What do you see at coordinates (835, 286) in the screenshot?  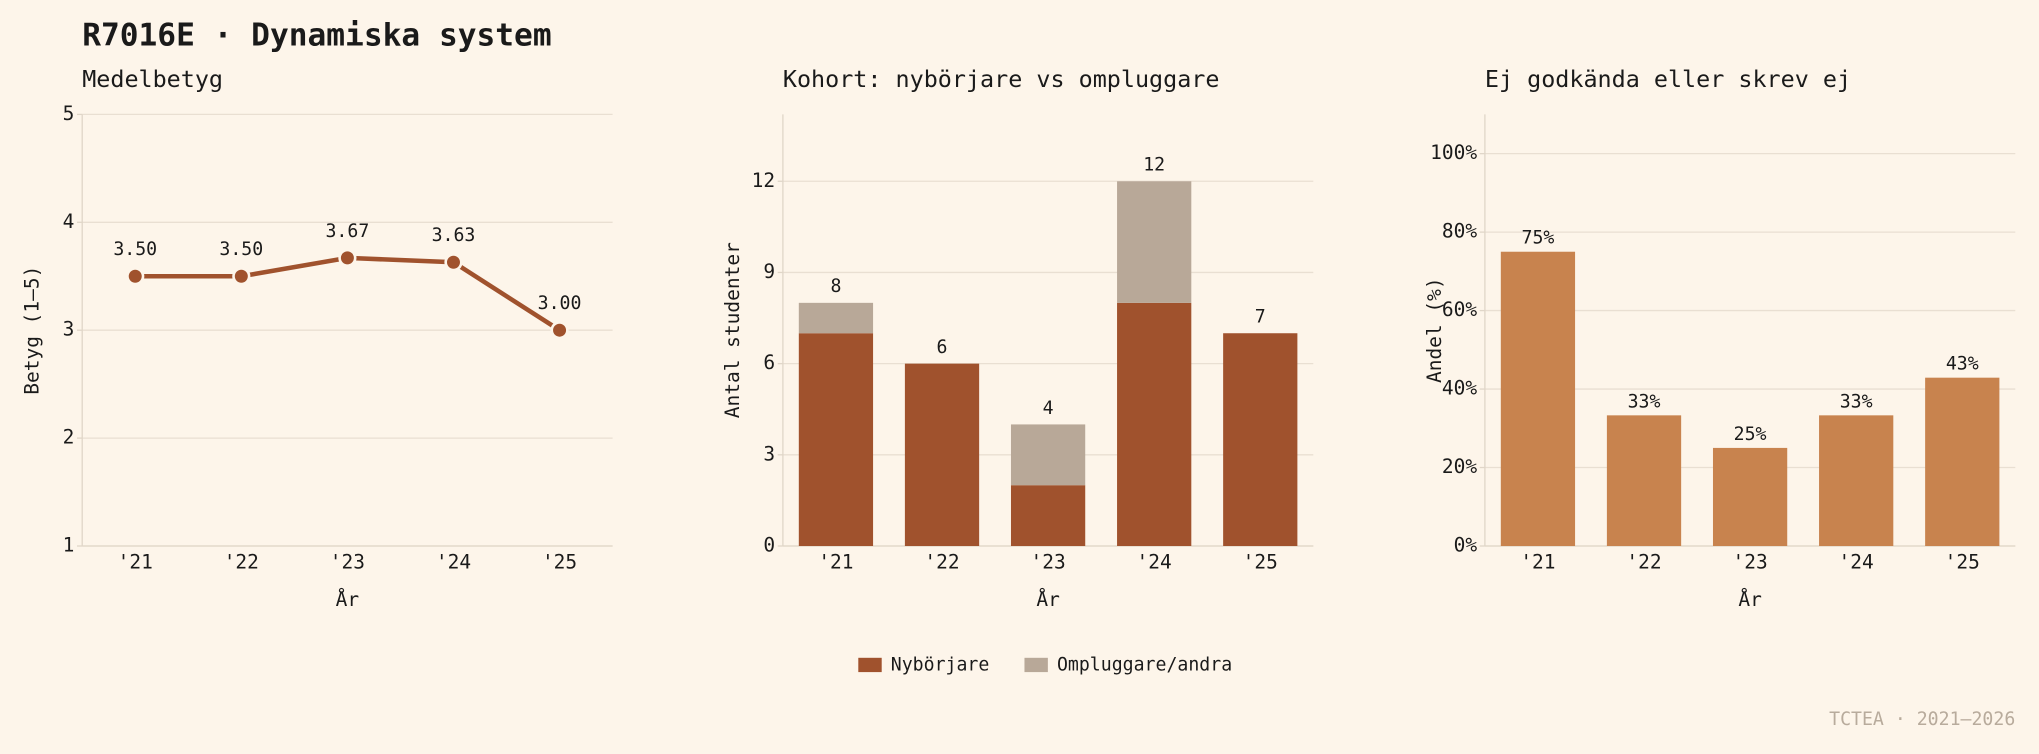 I see `total-label: 8` at bounding box center [835, 286].